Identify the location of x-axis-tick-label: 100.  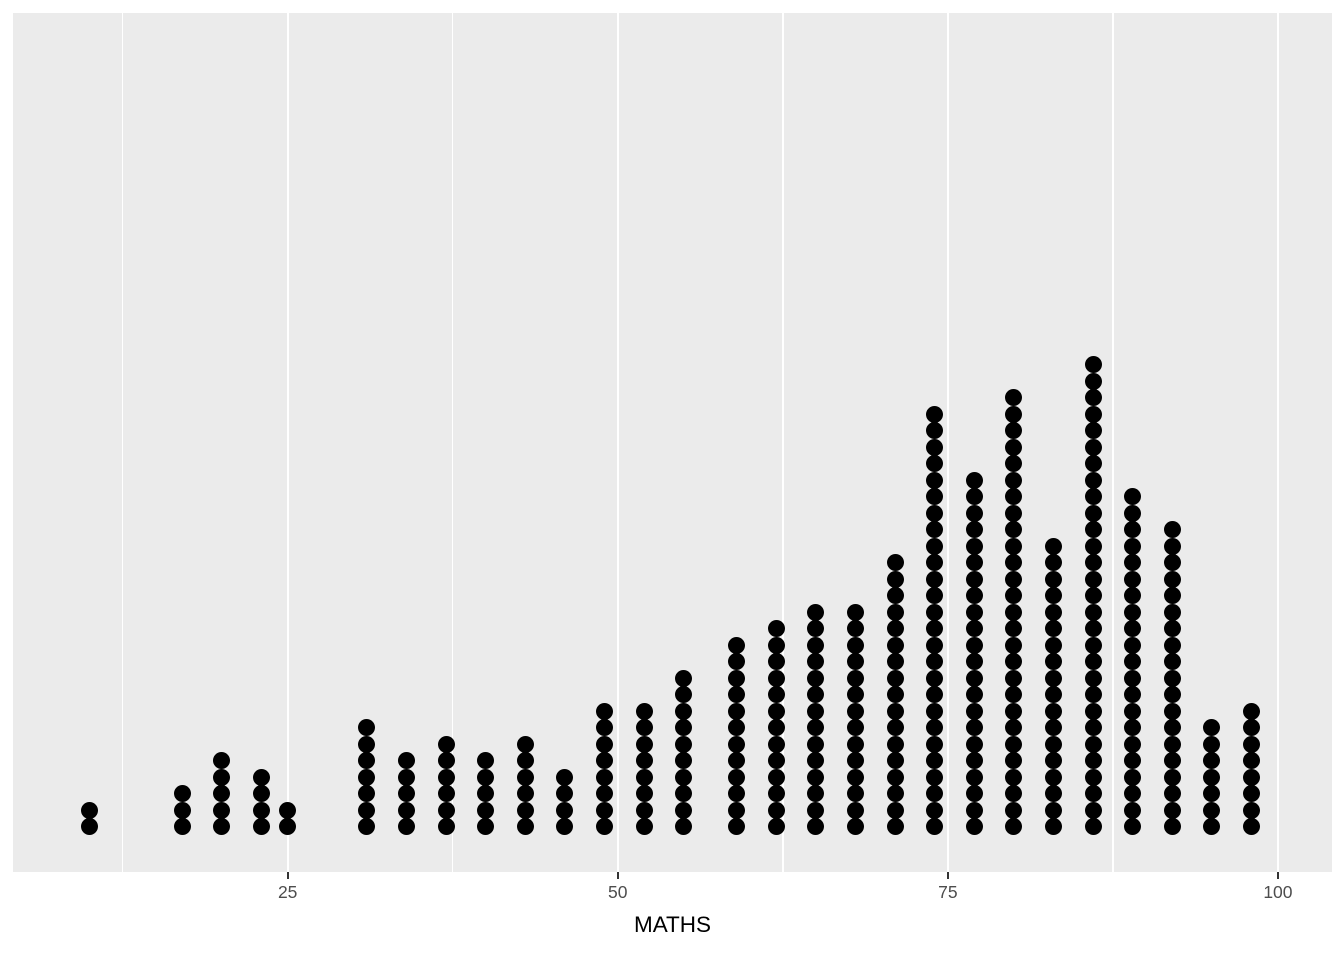
(1278, 892).